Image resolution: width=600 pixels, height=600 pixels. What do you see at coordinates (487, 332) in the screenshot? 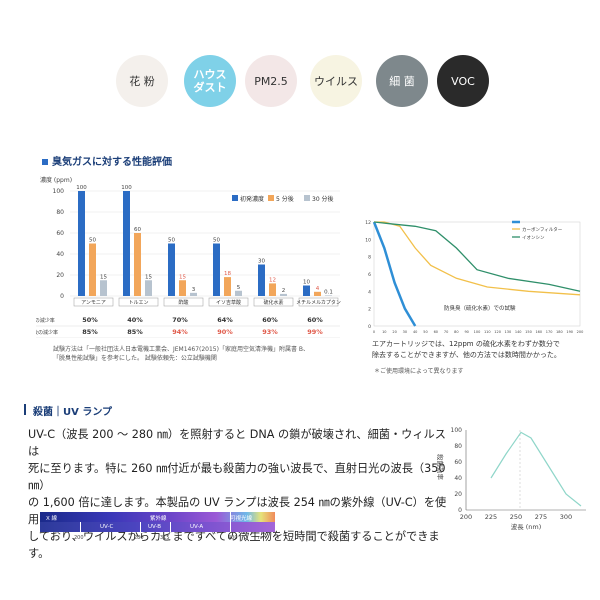
I see `x-tick-label: 110` at bounding box center [487, 332].